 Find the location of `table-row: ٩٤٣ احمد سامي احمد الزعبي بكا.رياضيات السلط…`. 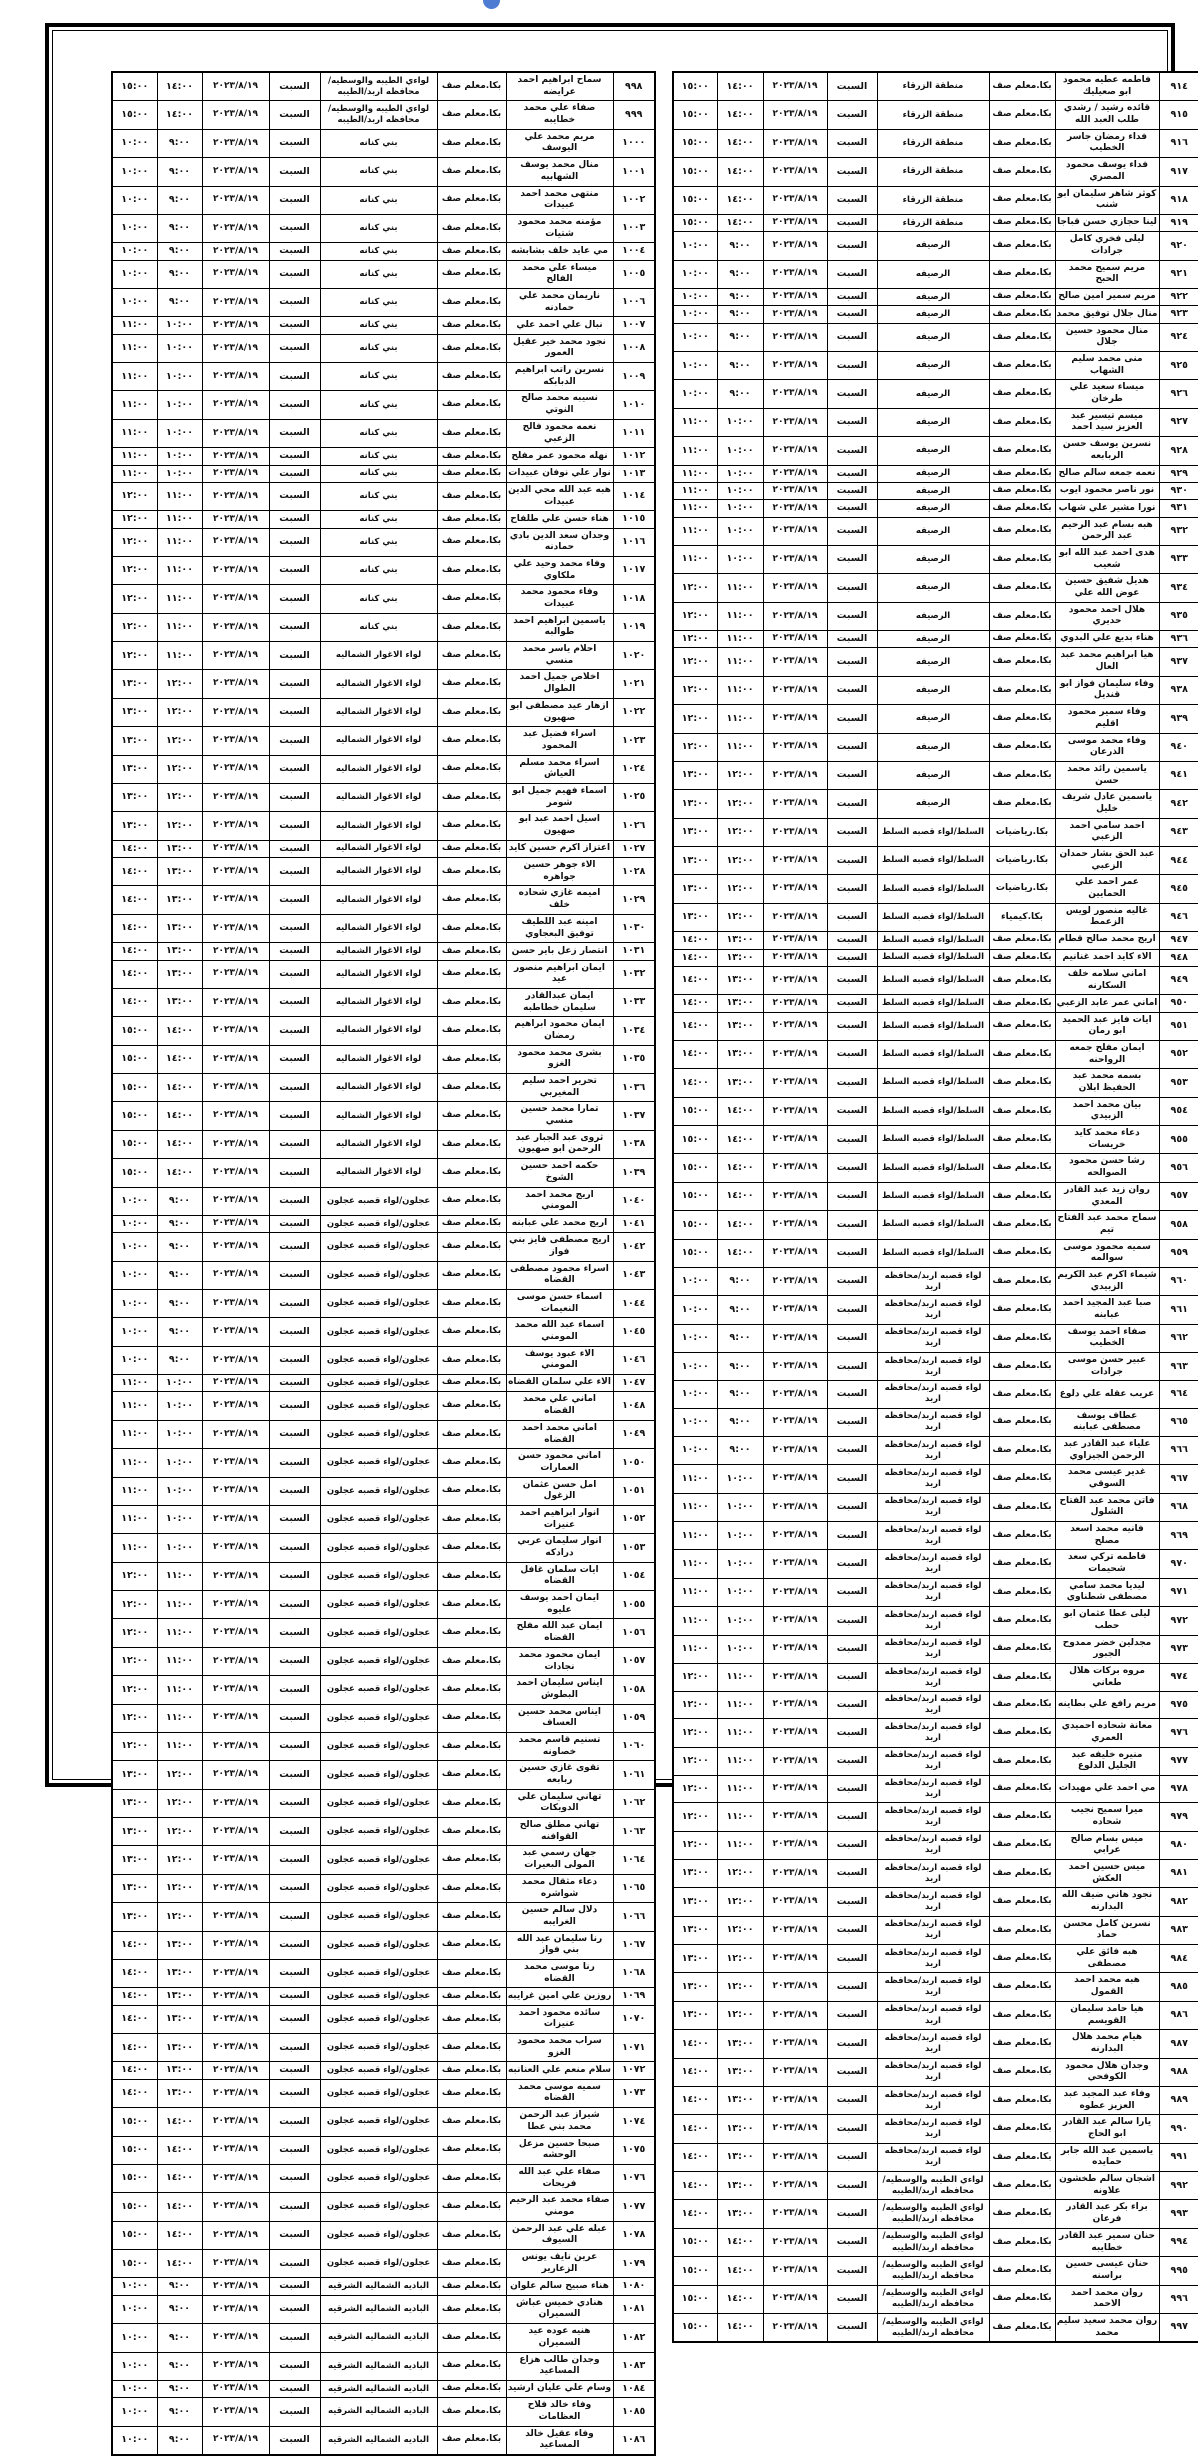

table-row: ٩٤٣ احمد سامي احمد الزعبي بكا.رياضيات السلط… is located at coordinates (935, 832).